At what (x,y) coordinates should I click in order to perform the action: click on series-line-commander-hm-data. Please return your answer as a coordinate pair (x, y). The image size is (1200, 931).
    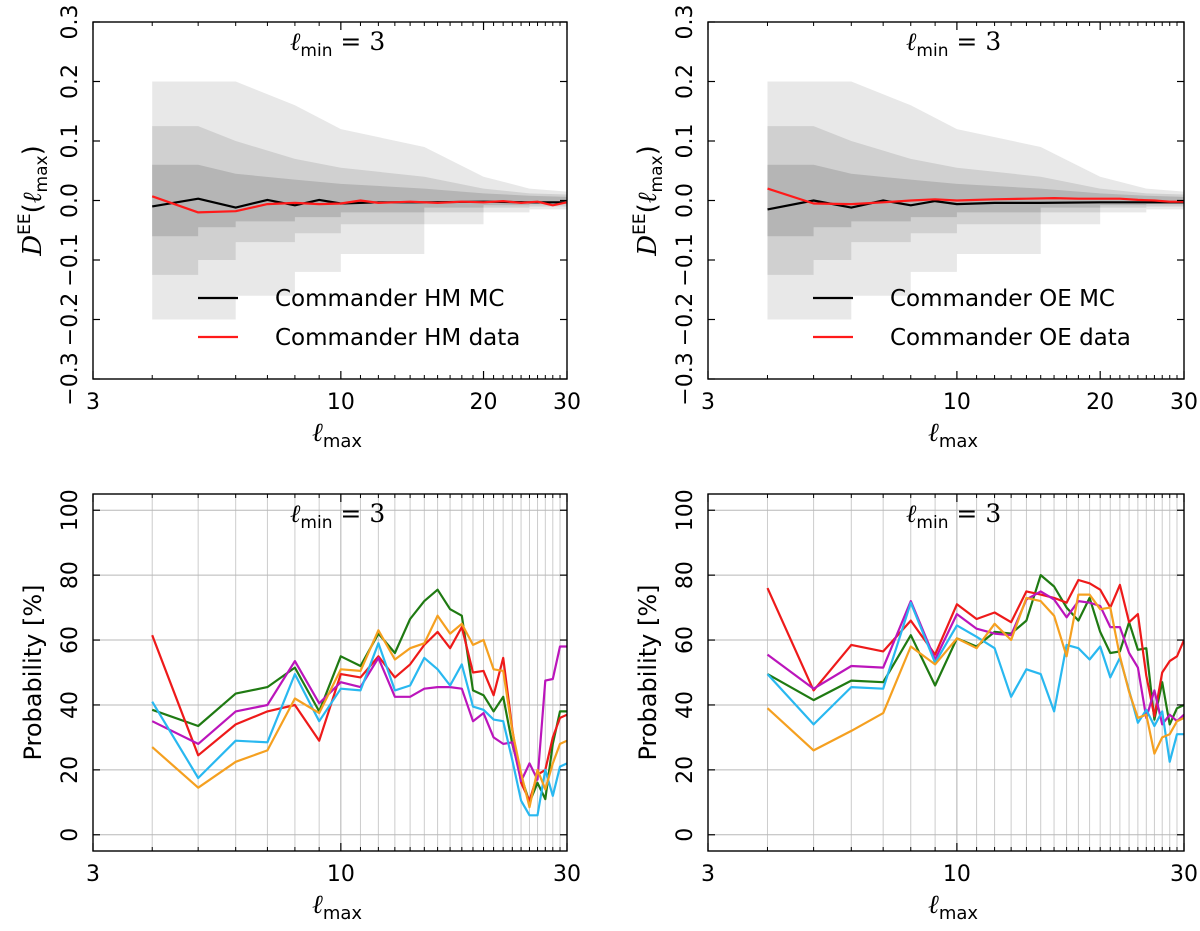
    Looking at the image, I should click on (359, 204).